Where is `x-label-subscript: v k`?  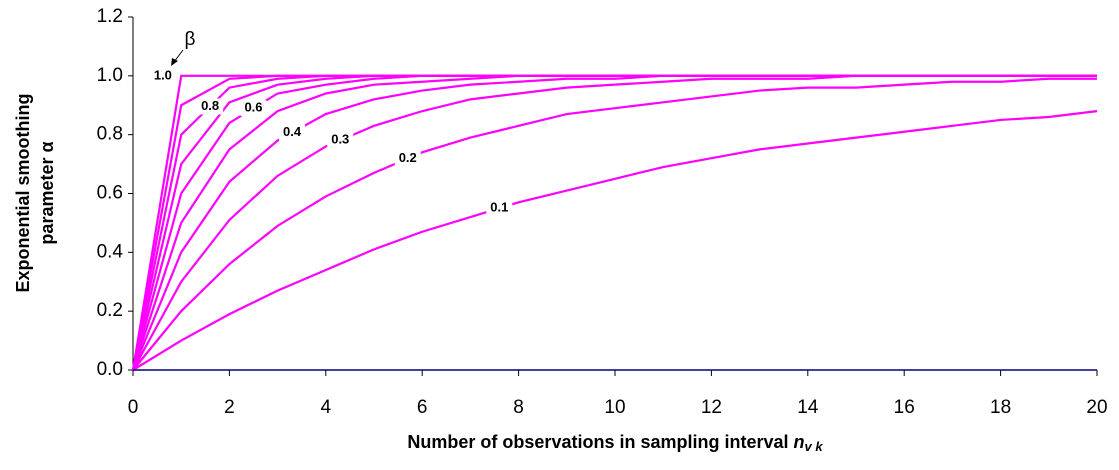 x-label-subscript: v k is located at coordinates (814, 446).